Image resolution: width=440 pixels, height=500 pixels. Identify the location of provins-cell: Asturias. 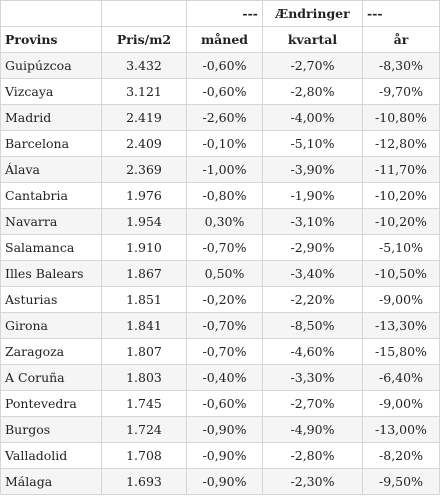
(51, 299).